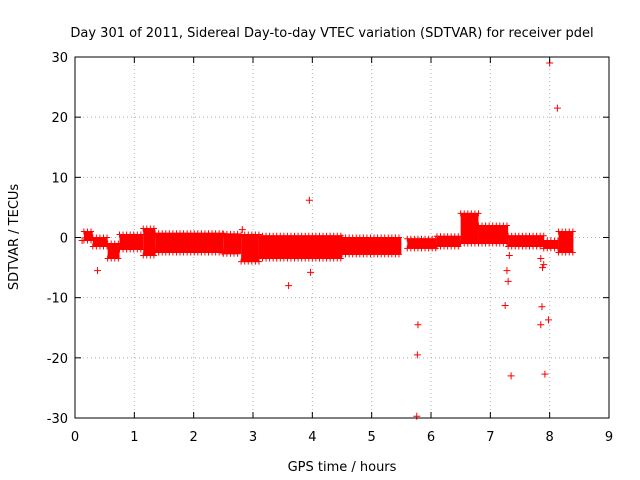 Image resolution: width=640 pixels, height=480 pixels. I want to click on y-tick-label: -30, so click(57, 419).